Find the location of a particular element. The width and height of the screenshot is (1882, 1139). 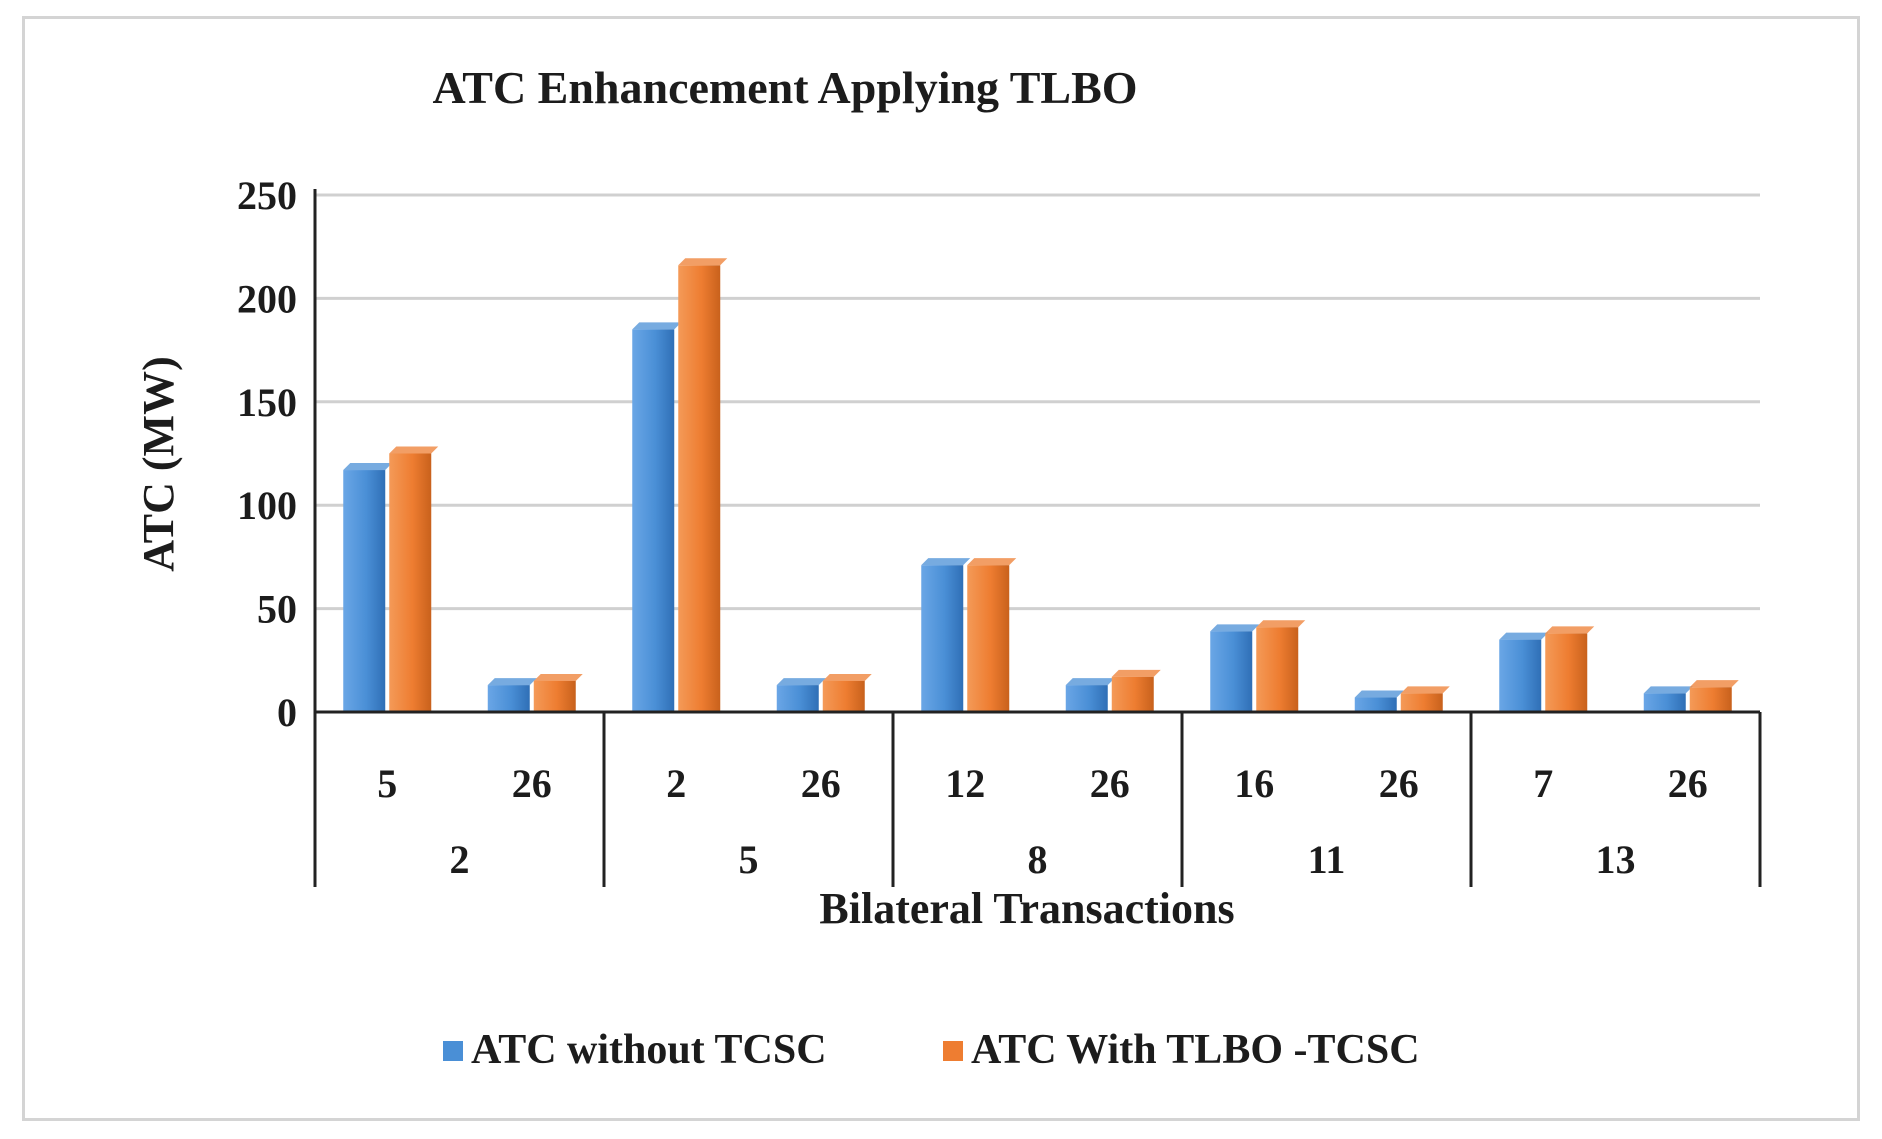

y-axis-label: ATC (MW) is located at coordinates (158, 463).